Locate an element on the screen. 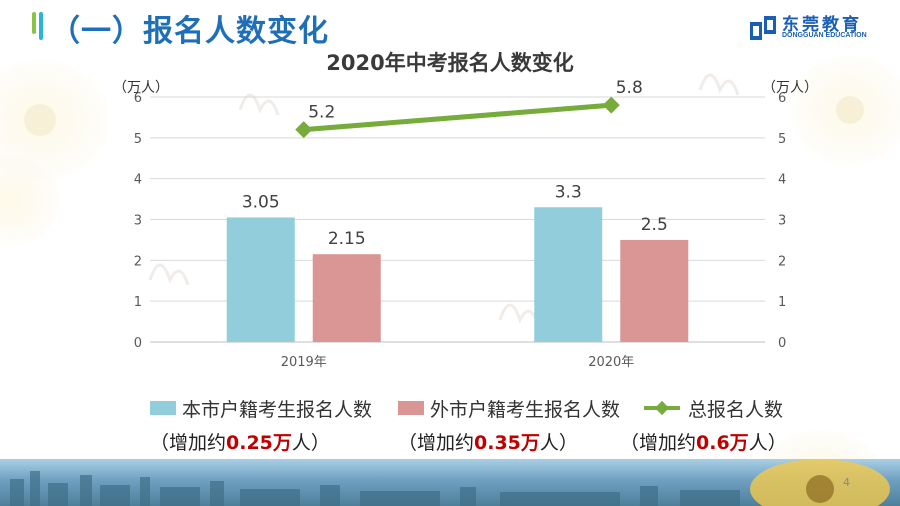 The height and width of the screenshot is (506, 900). city-skyline-image is located at coordinates (450, 482).